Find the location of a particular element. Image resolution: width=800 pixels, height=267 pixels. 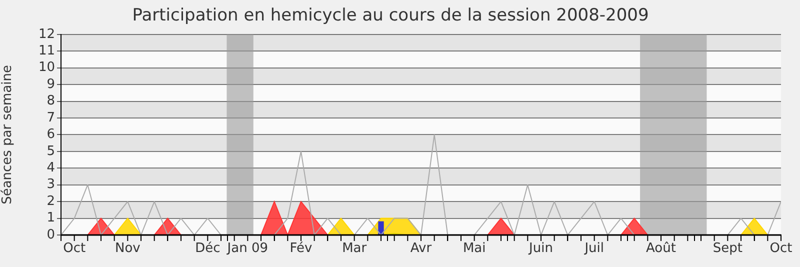

y-tick-label: 8 is located at coordinates (50, 101).